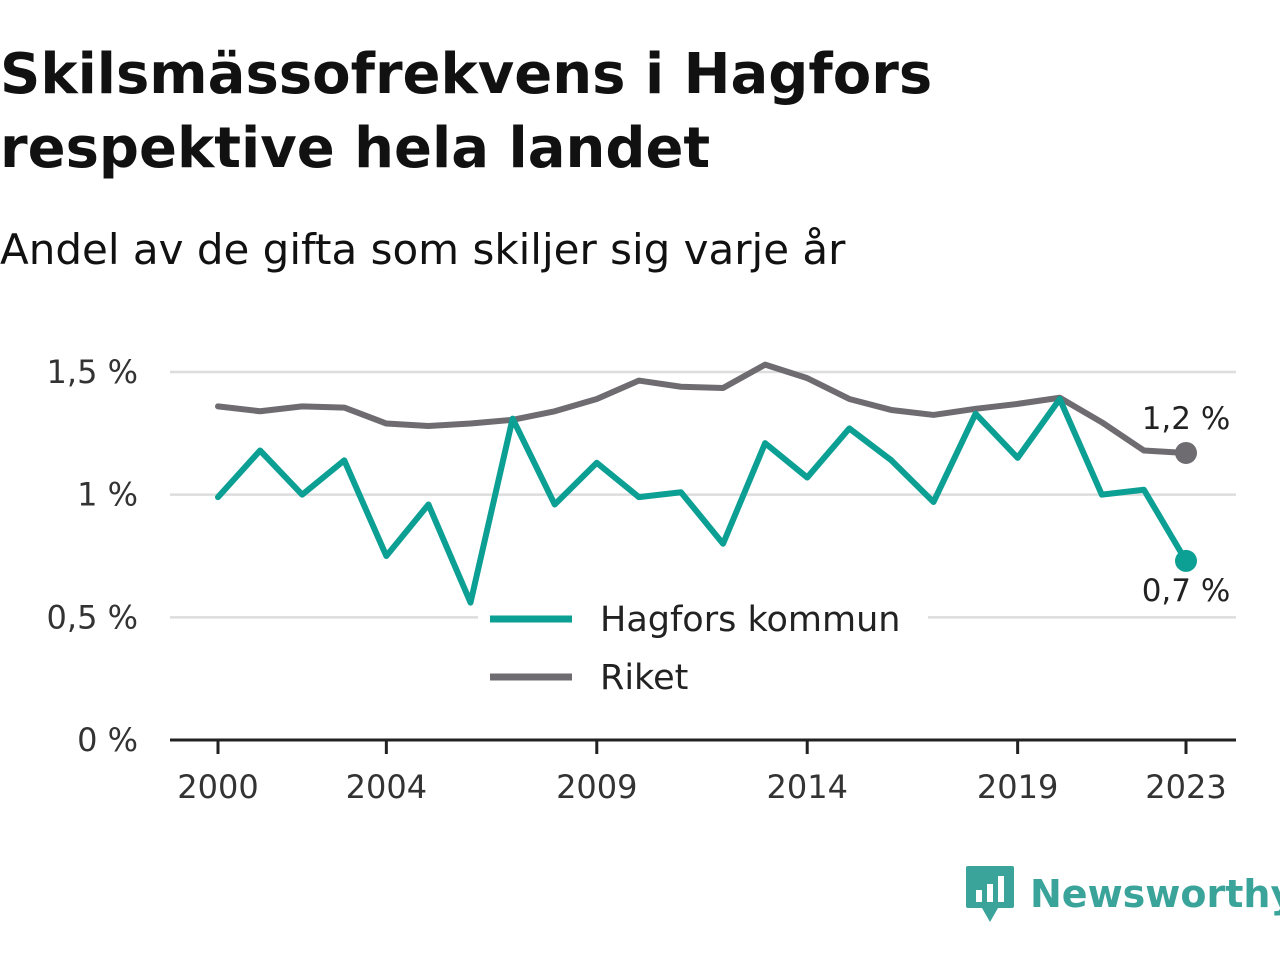 Image resolution: width=1280 pixels, height=960 pixels. Describe the element at coordinates (386, 787) in the screenshot. I see `x-tick-label: 2004` at that location.